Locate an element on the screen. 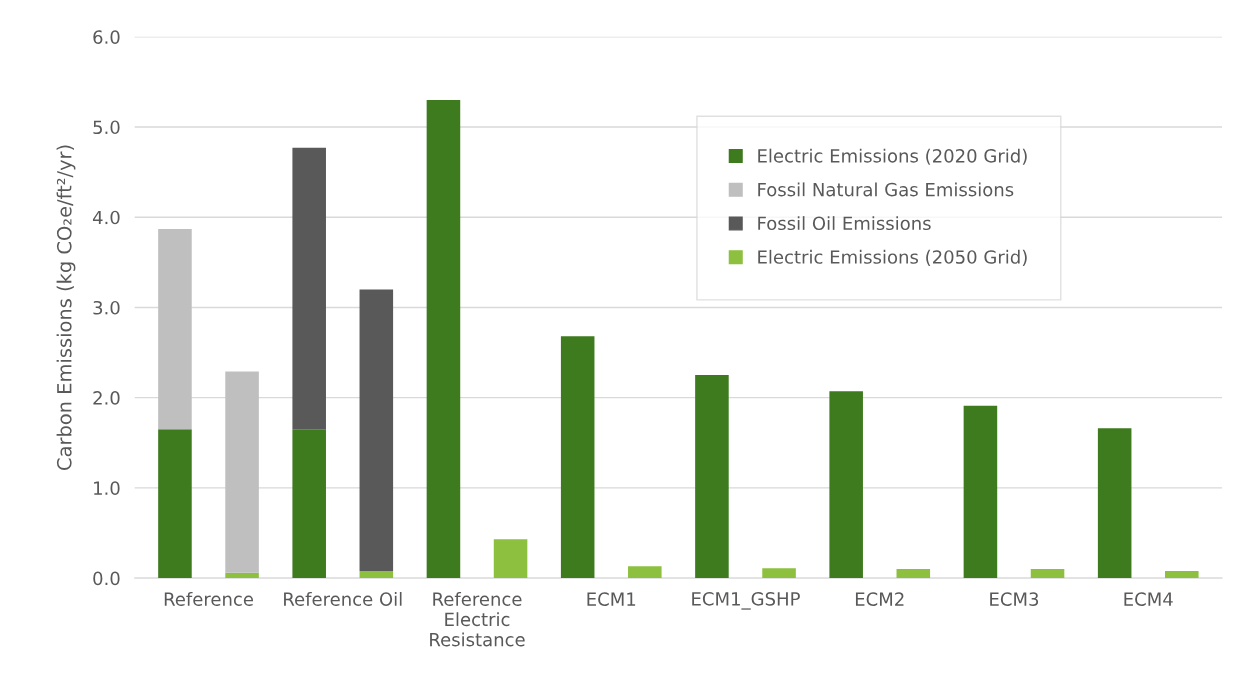  y-tick-label: 4.0 is located at coordinates (106, 217).